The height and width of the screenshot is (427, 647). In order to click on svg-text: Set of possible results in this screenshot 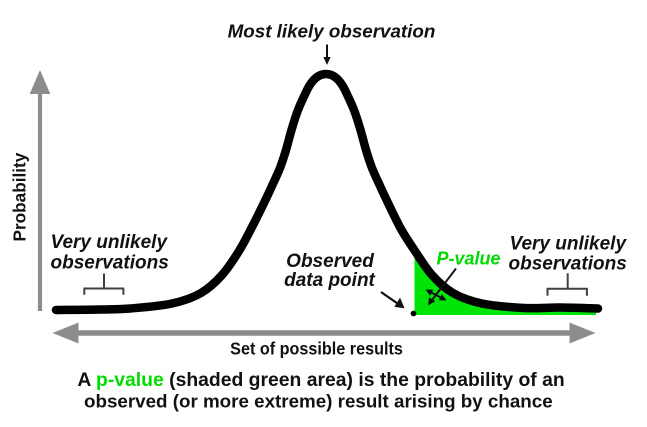, I will do `click(316, 349)`.